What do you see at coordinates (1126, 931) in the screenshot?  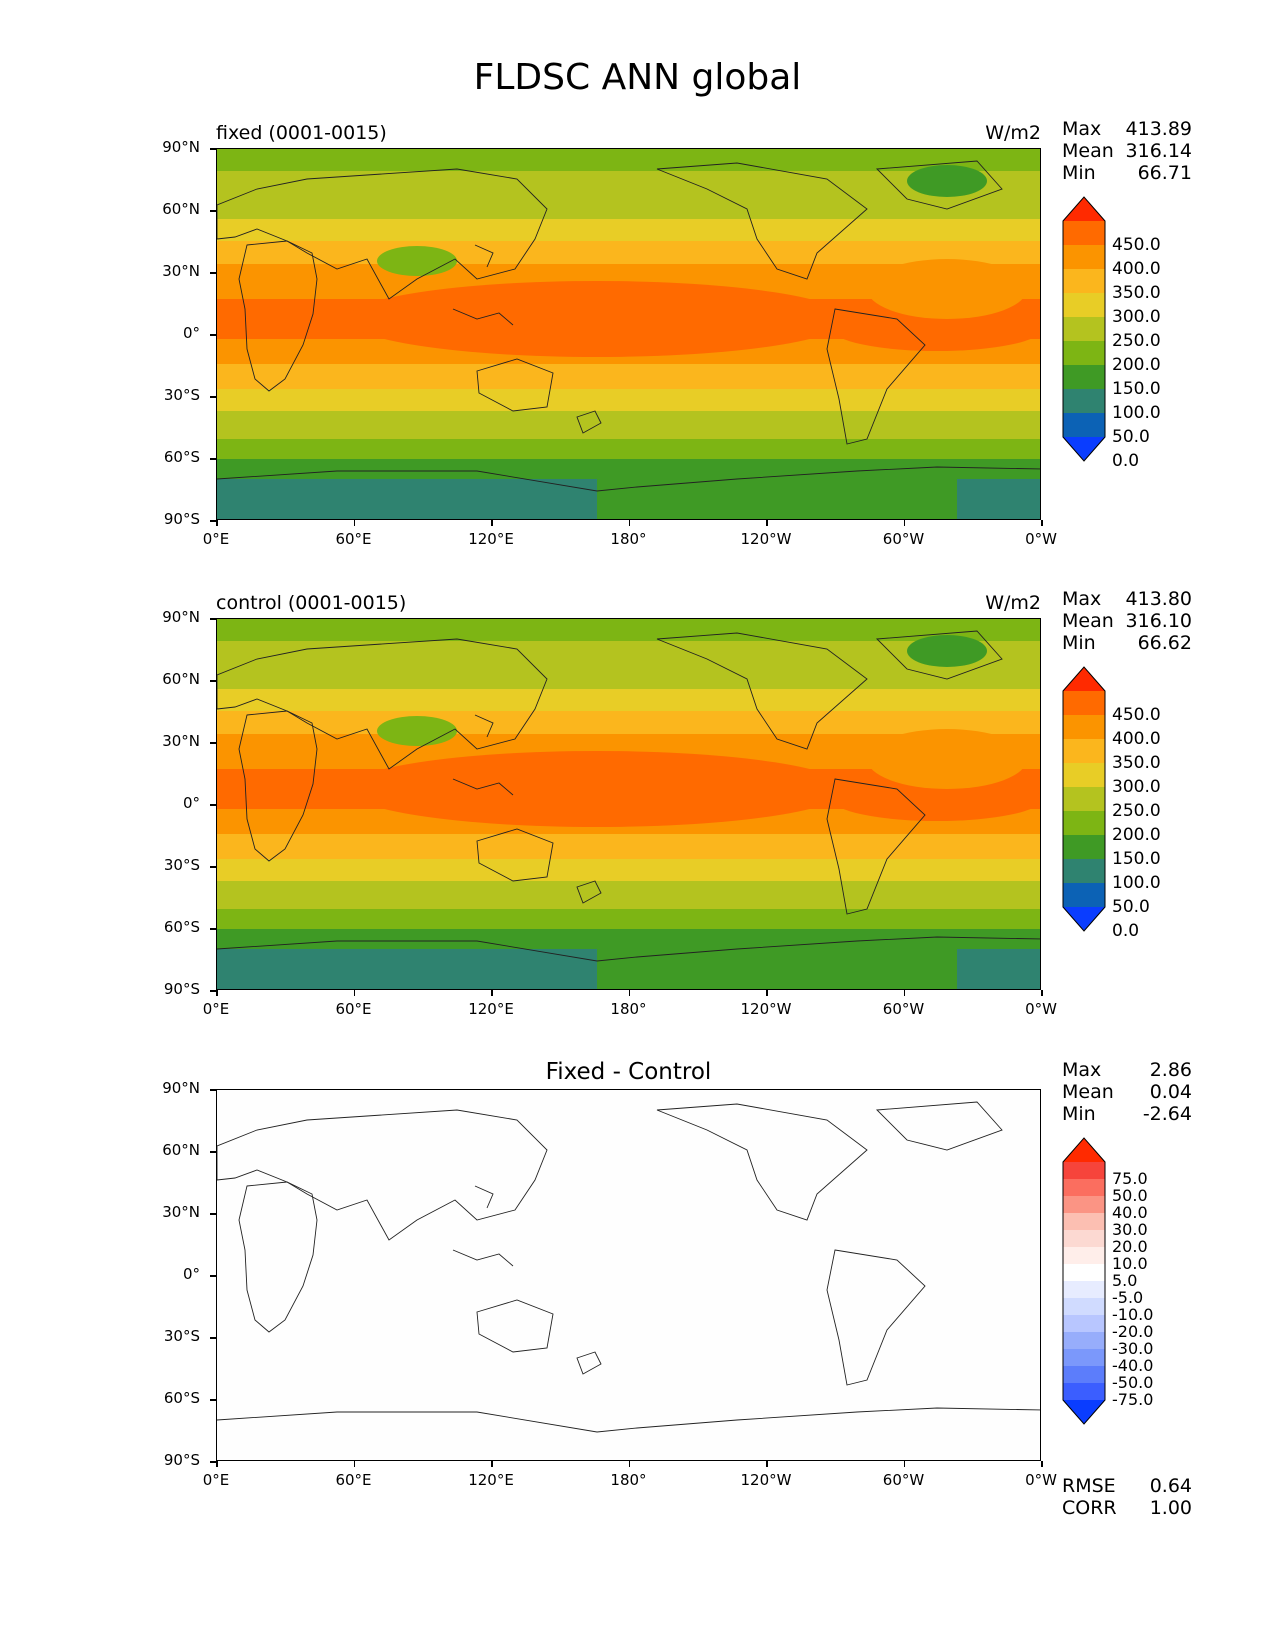 I see `colorbar-label: 0.0` at bounding box center [1126, 931].